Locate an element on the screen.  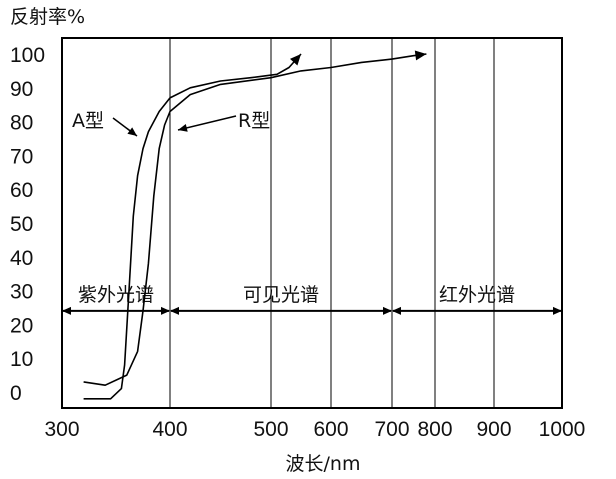
series-annotations: A型 R型 is located at coordinates (171, 123).